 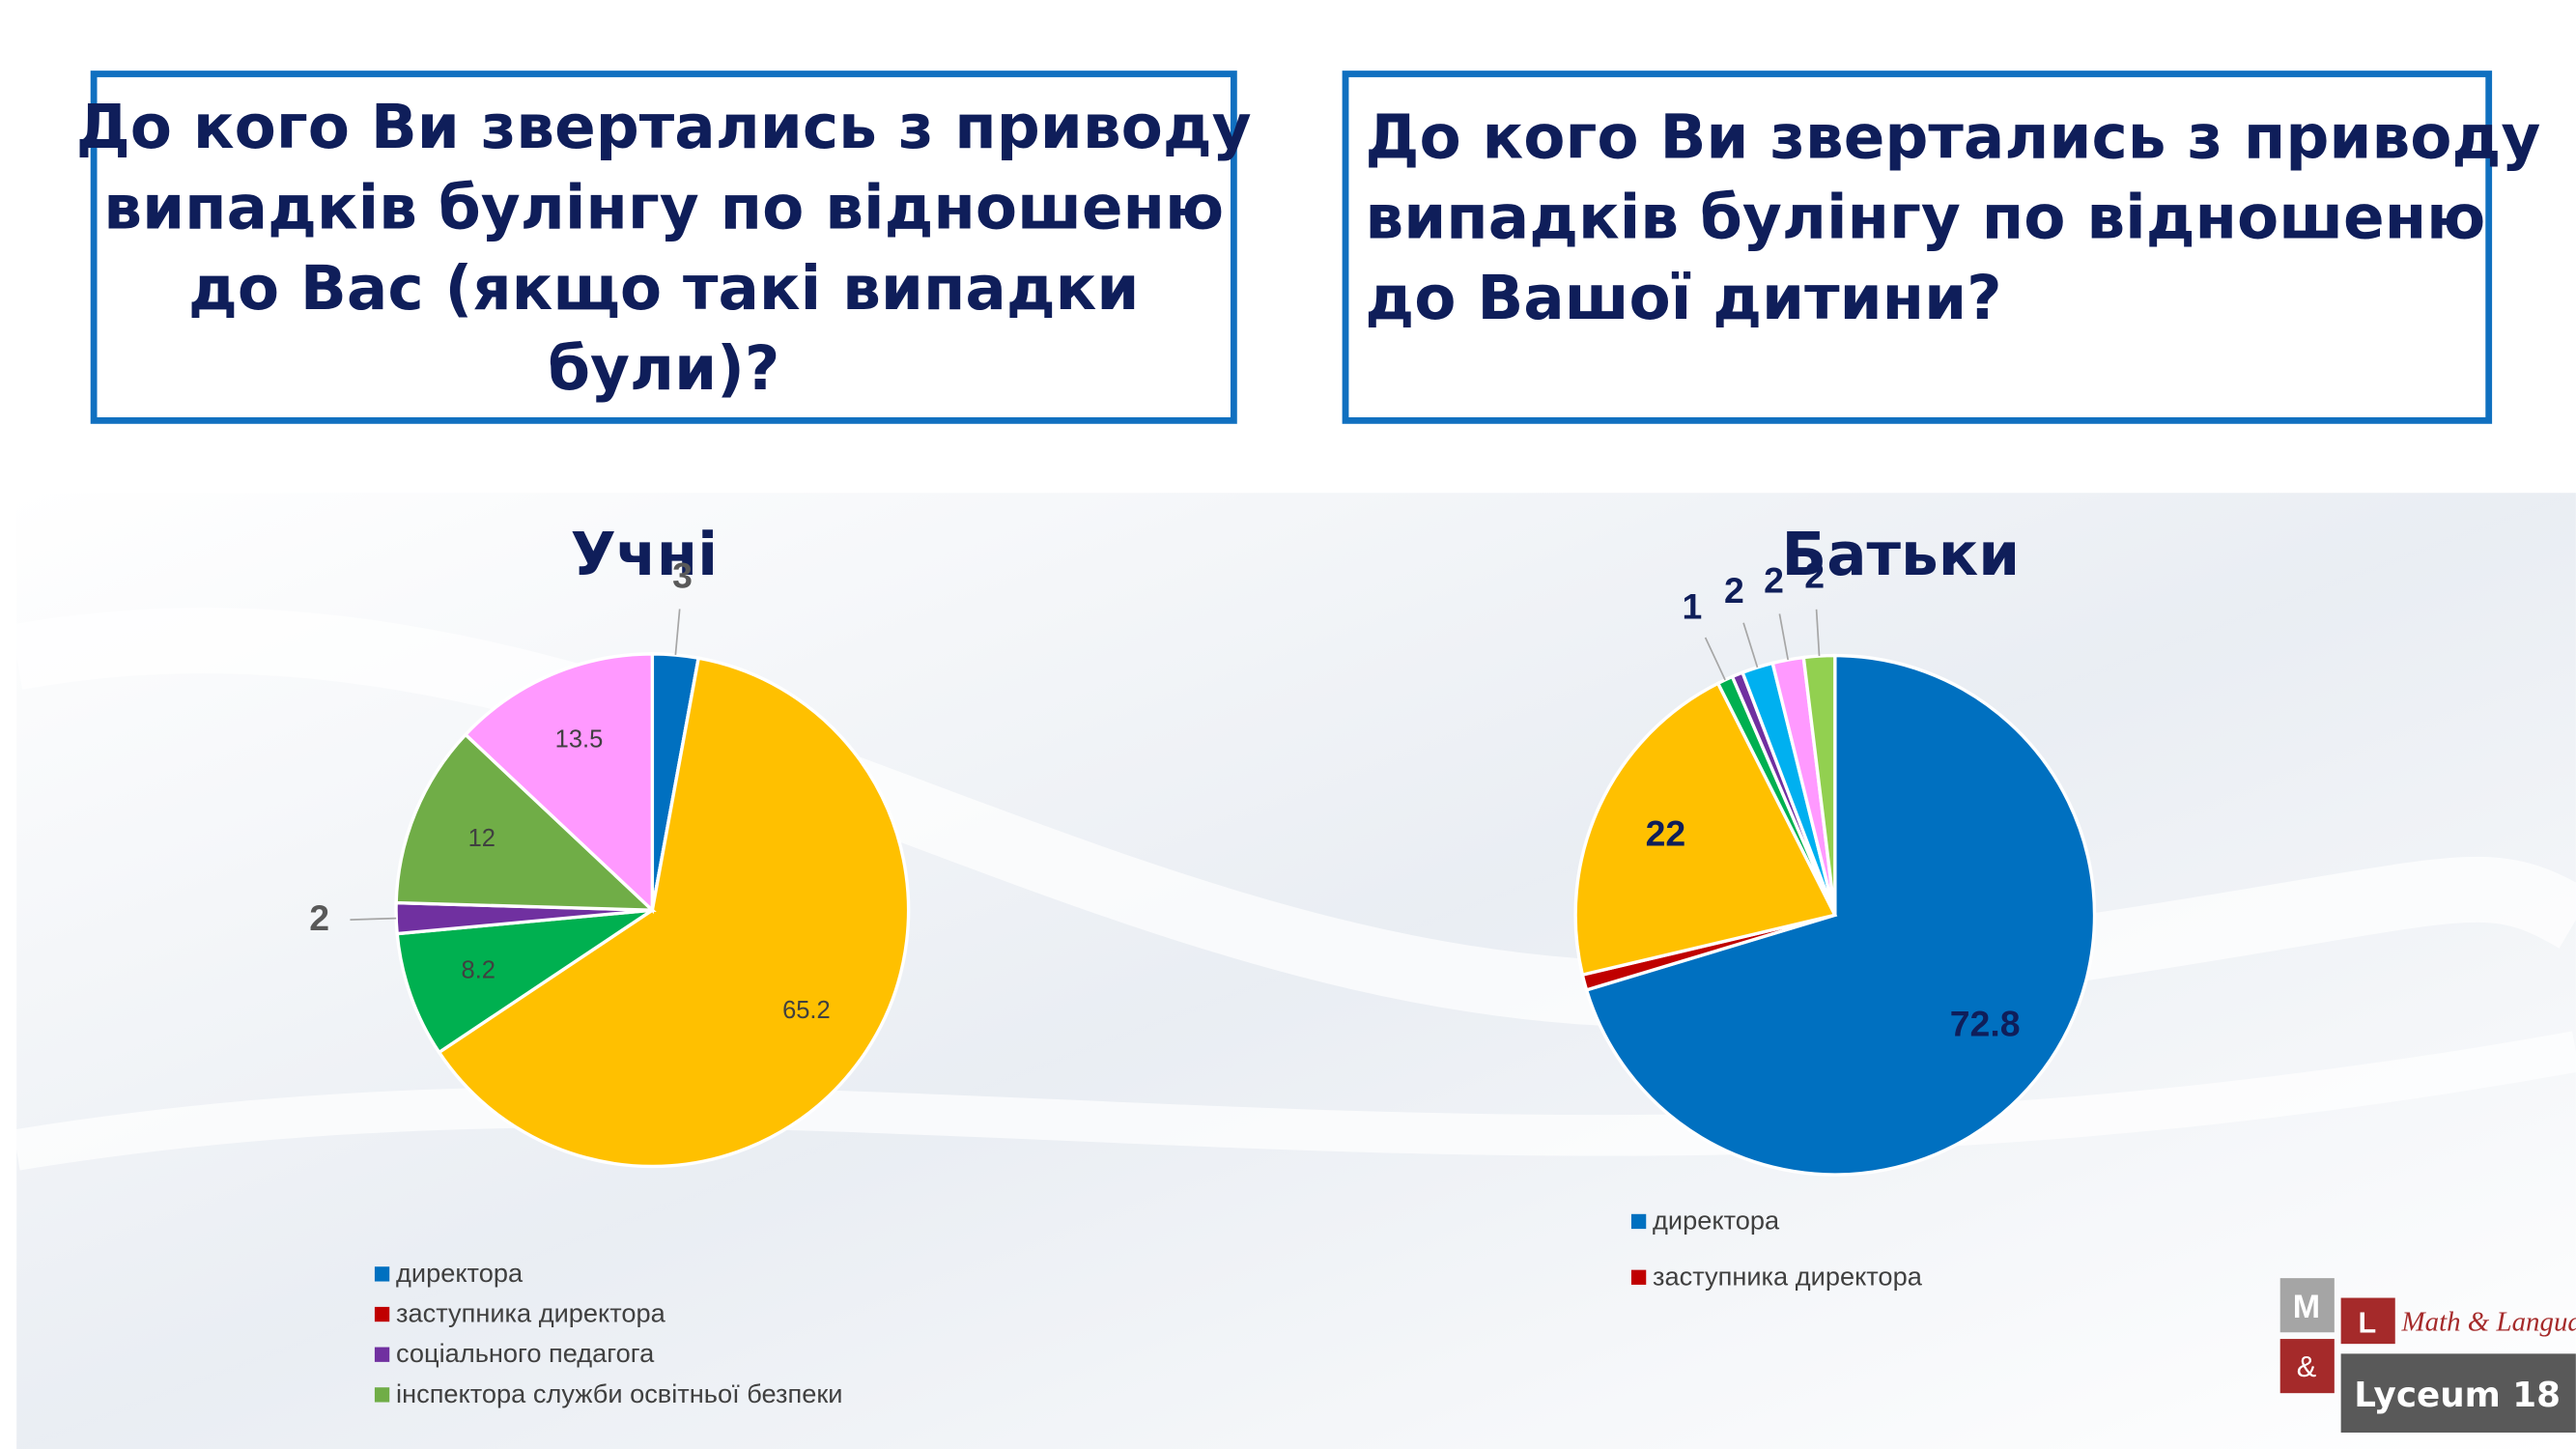 I want to click on question-line: до Вас (якщо такі випадки, so click(x=663, y=288).